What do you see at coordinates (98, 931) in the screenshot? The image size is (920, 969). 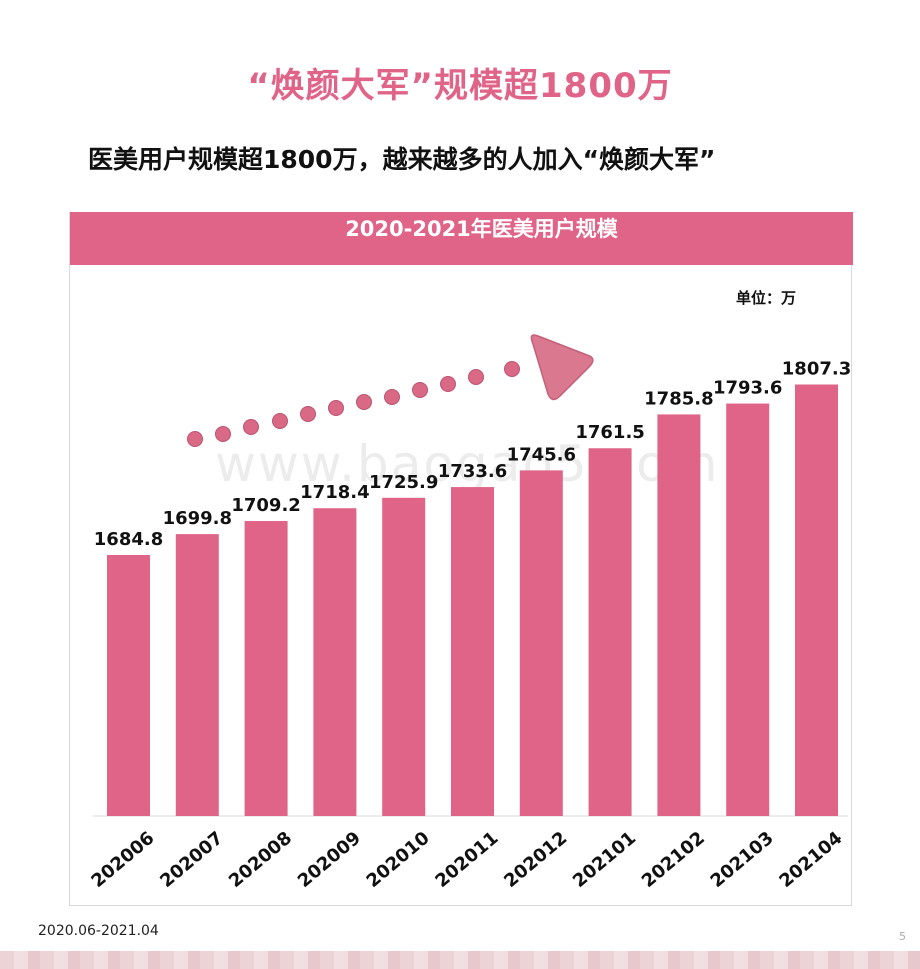 I see `footer-date-range: 2020.06-2021.04` at bounding box center [98, 931].